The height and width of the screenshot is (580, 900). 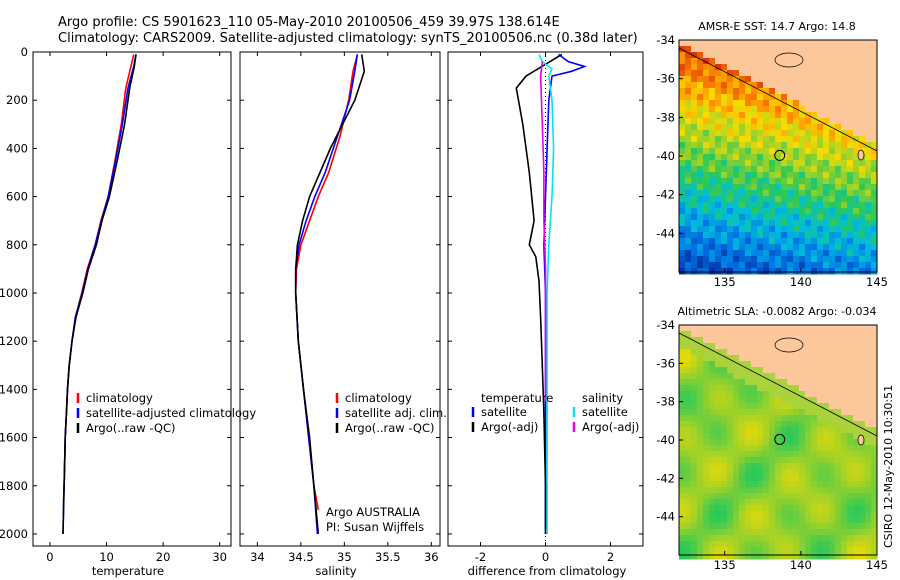 I want to click on y-tick-label: 600, so click(x=17, y=197).